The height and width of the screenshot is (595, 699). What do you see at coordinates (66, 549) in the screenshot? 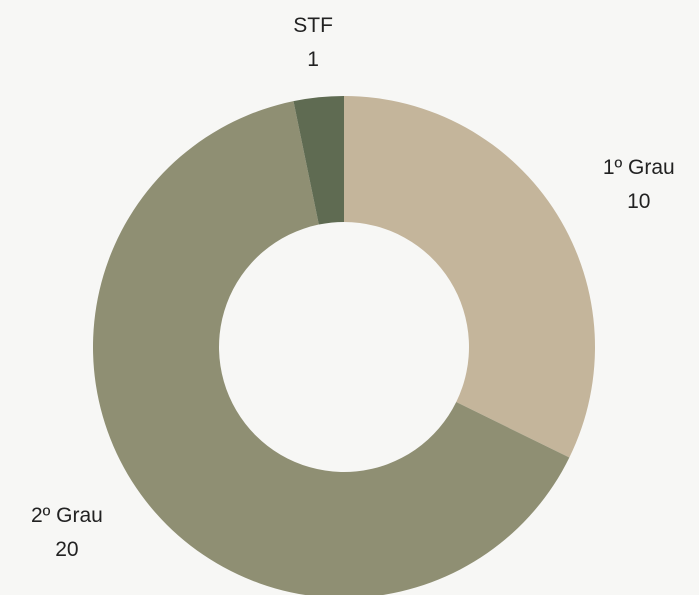
I see `slice-value: 20` at bounding box center [66, 549].